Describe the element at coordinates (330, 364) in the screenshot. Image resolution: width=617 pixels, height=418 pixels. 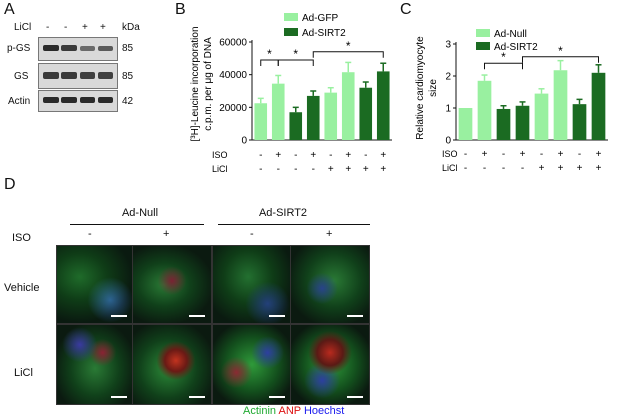
I see `micrograph-sirt2-licl-iso` at that location.